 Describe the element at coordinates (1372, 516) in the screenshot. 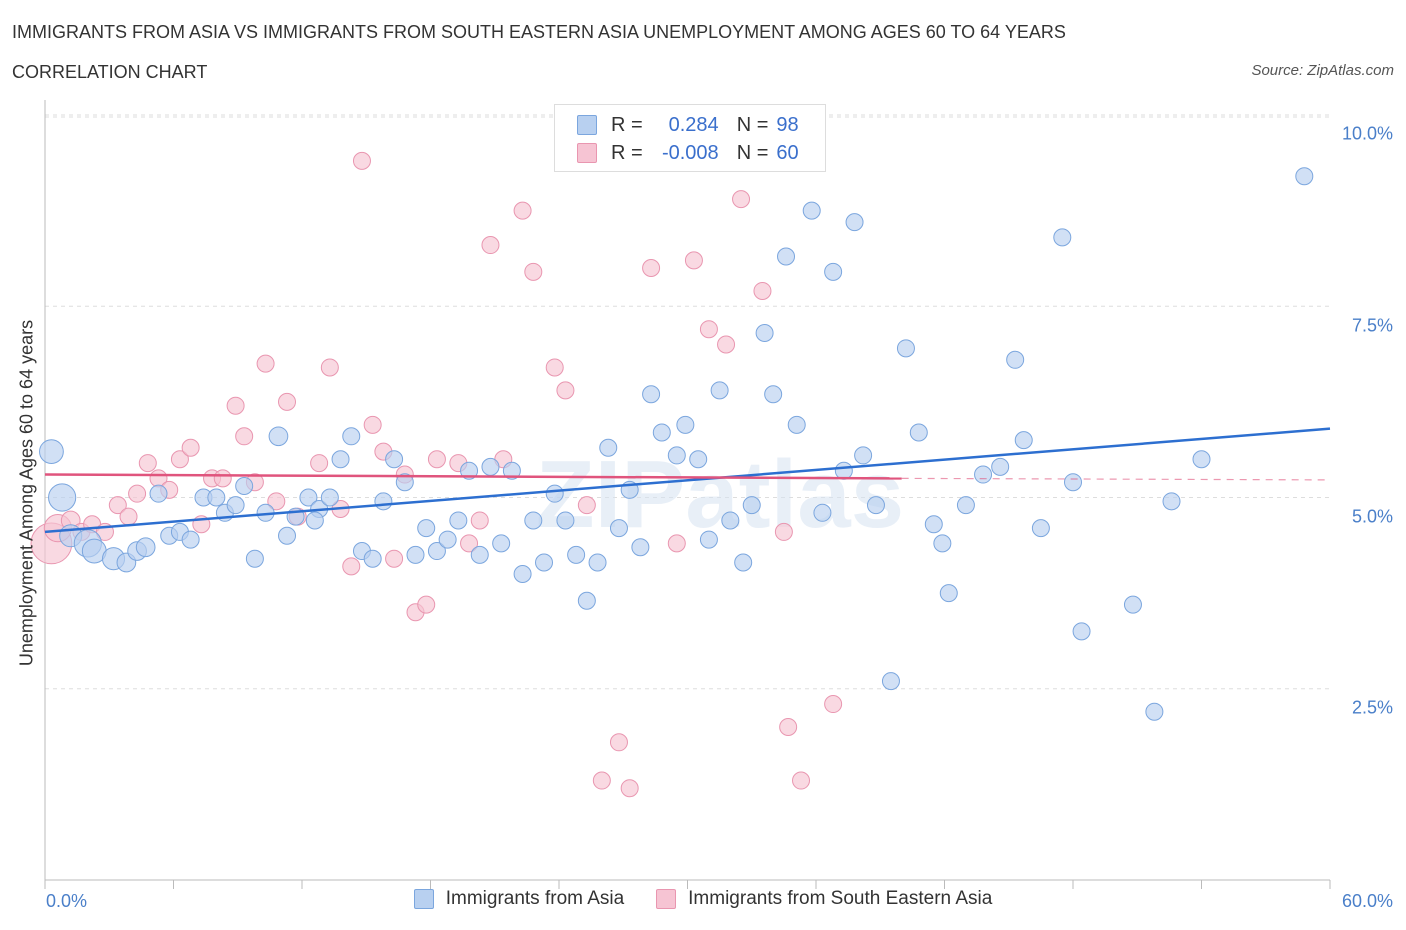

I see `y-tick-label: 5.0%` at that location.